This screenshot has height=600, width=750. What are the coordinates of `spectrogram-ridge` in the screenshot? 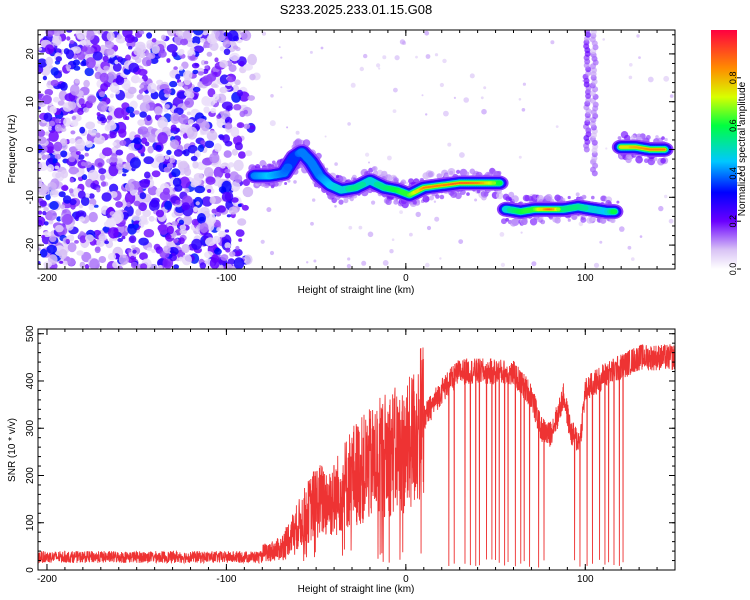 It's located at (459, 179).